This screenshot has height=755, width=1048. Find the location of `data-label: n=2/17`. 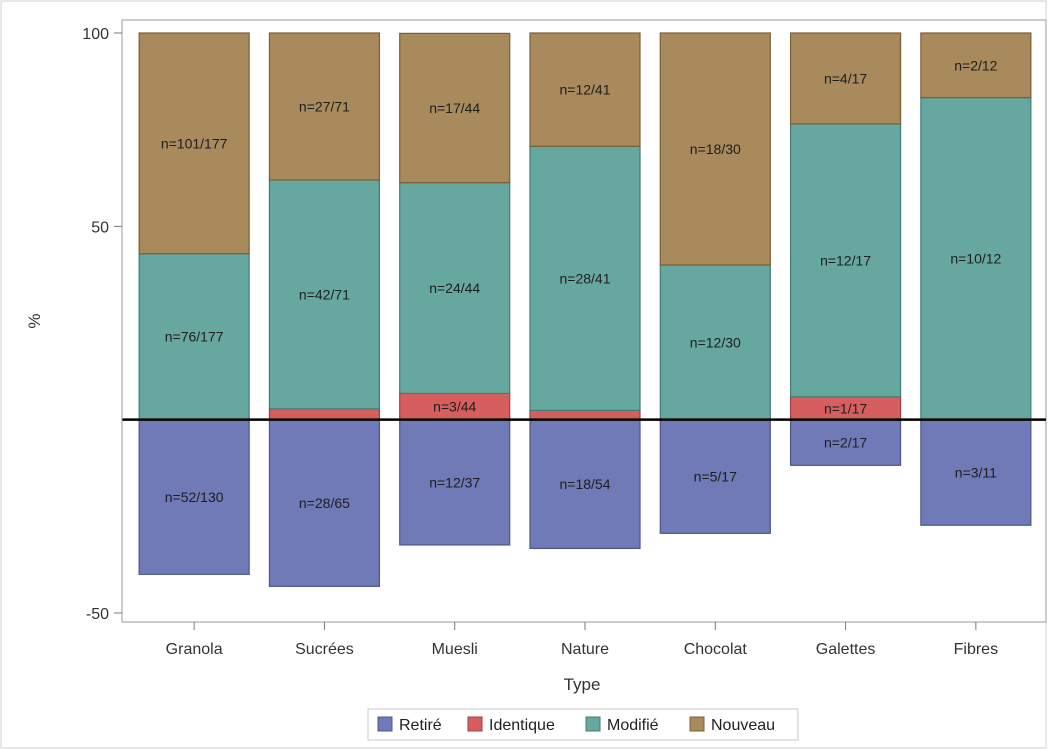

data-label: n=2/17 is located at coordinates (845, 442).